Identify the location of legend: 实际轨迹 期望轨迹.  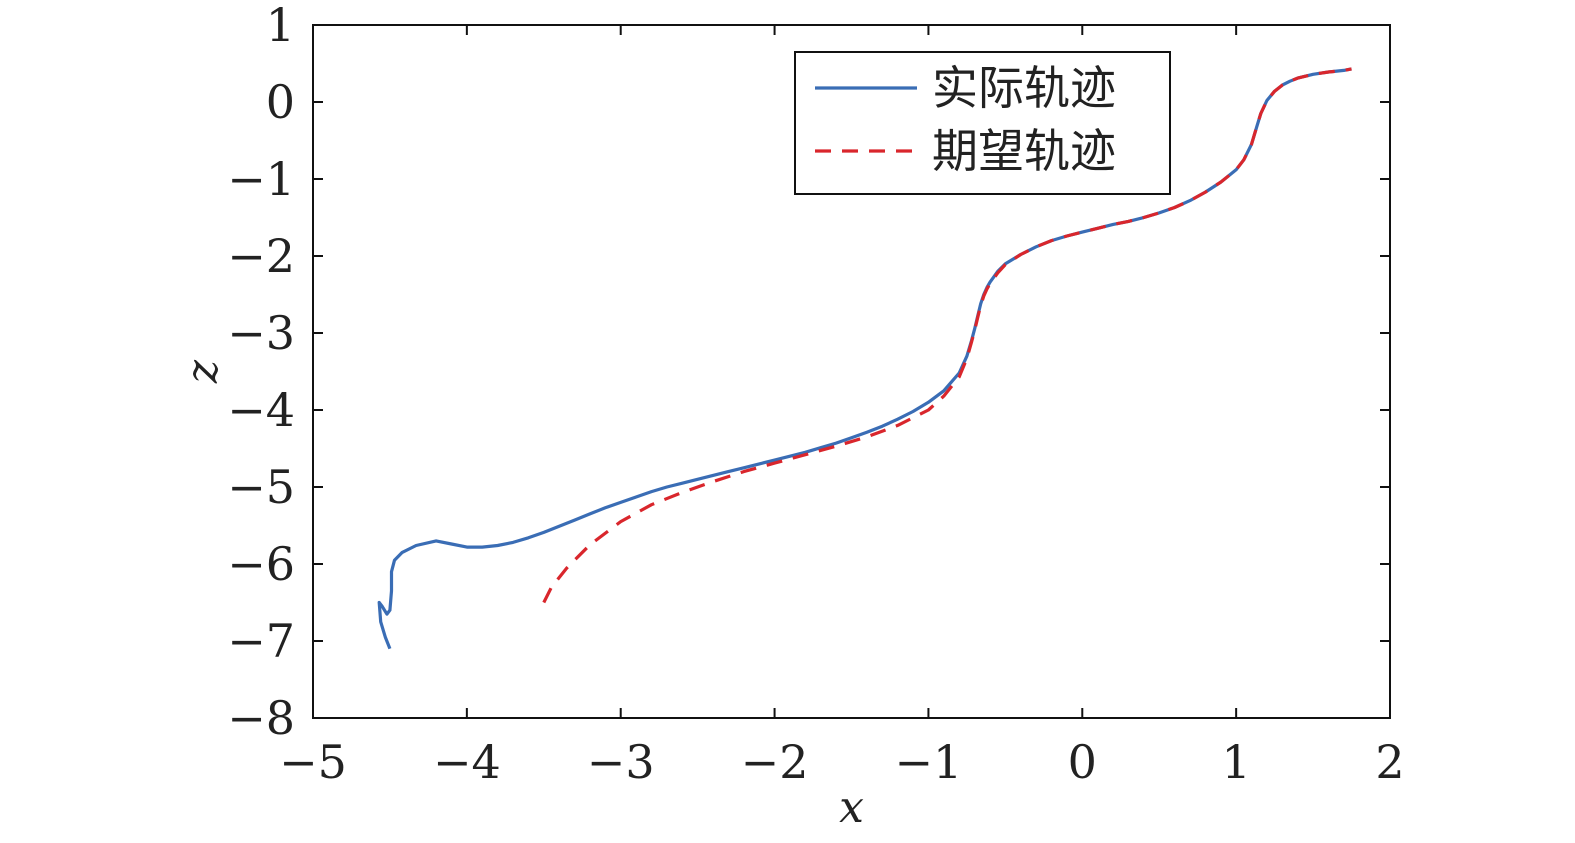
(982, 123).